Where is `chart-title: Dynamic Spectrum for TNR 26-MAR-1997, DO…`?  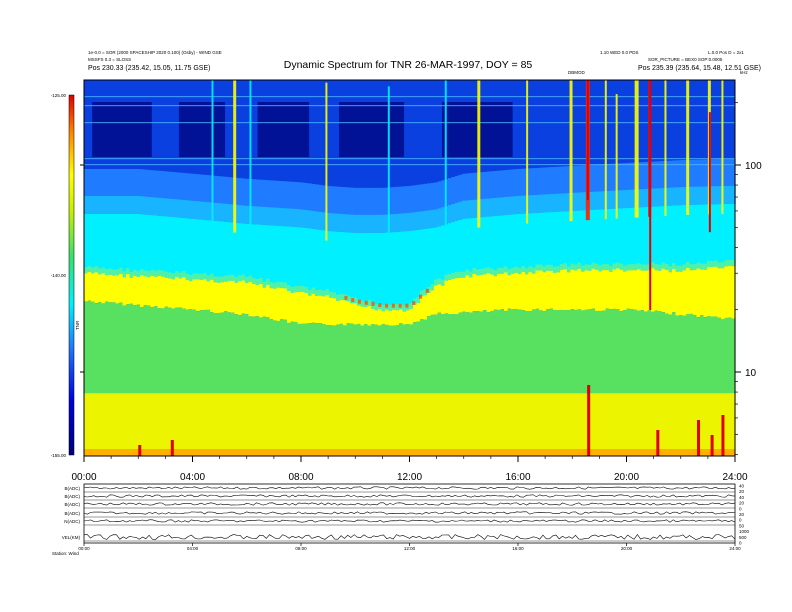 chart-title: Dynamic Spectrum for TNR 26-MAR-1997, DO… is located at coordinates (408, 65).